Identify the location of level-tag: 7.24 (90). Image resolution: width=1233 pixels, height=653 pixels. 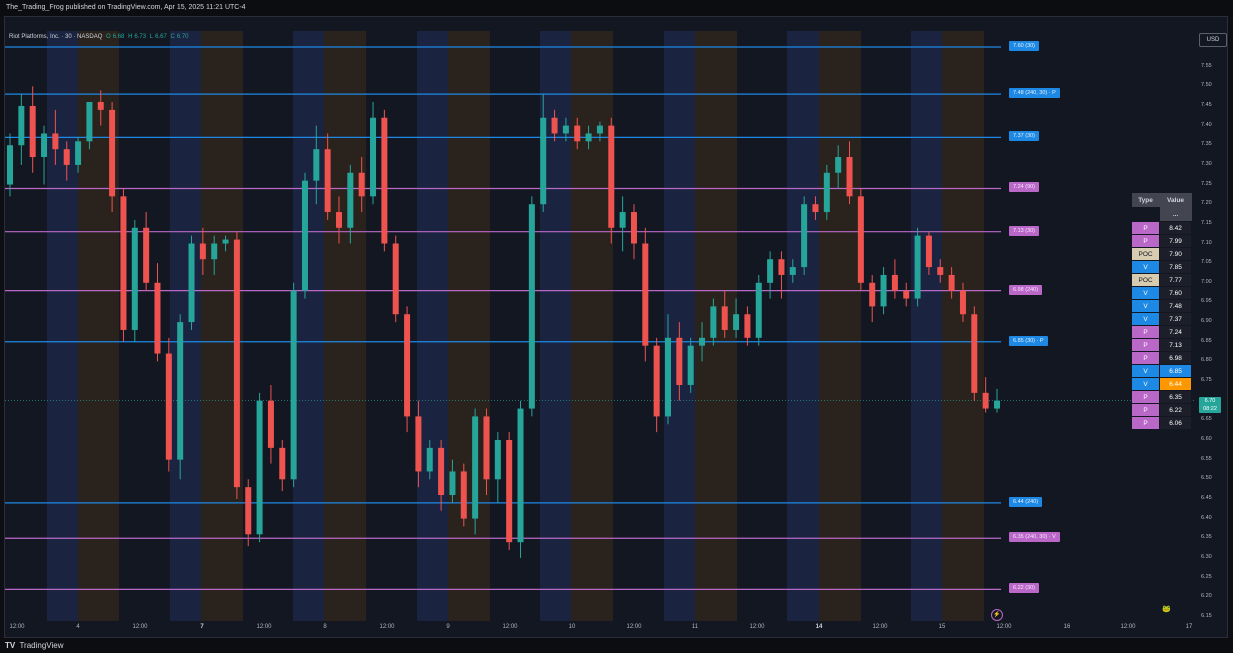
(1024, 187).